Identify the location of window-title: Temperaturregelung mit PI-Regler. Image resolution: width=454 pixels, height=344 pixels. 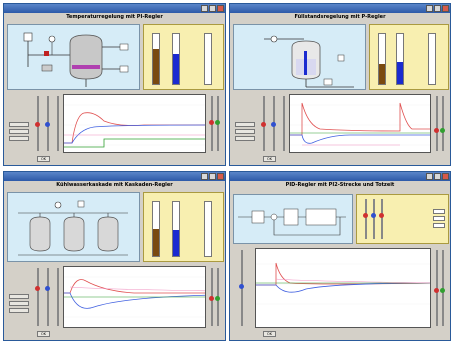
(114, 17).